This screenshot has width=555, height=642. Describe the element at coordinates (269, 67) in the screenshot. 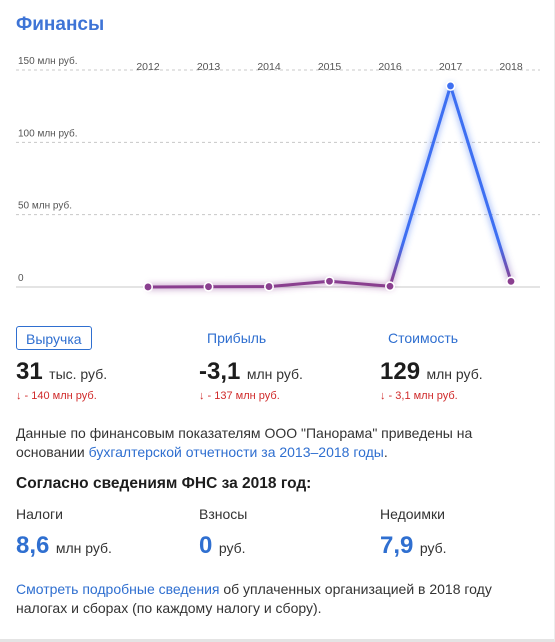

I see `x-tick-label: 2014` at that location.